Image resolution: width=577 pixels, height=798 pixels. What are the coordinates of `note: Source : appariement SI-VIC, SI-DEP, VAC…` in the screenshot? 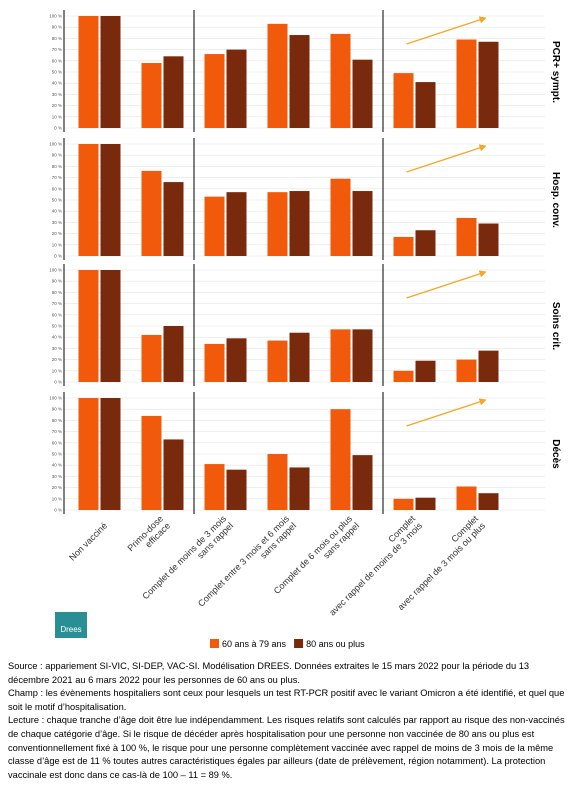 It's located at (269, 673).